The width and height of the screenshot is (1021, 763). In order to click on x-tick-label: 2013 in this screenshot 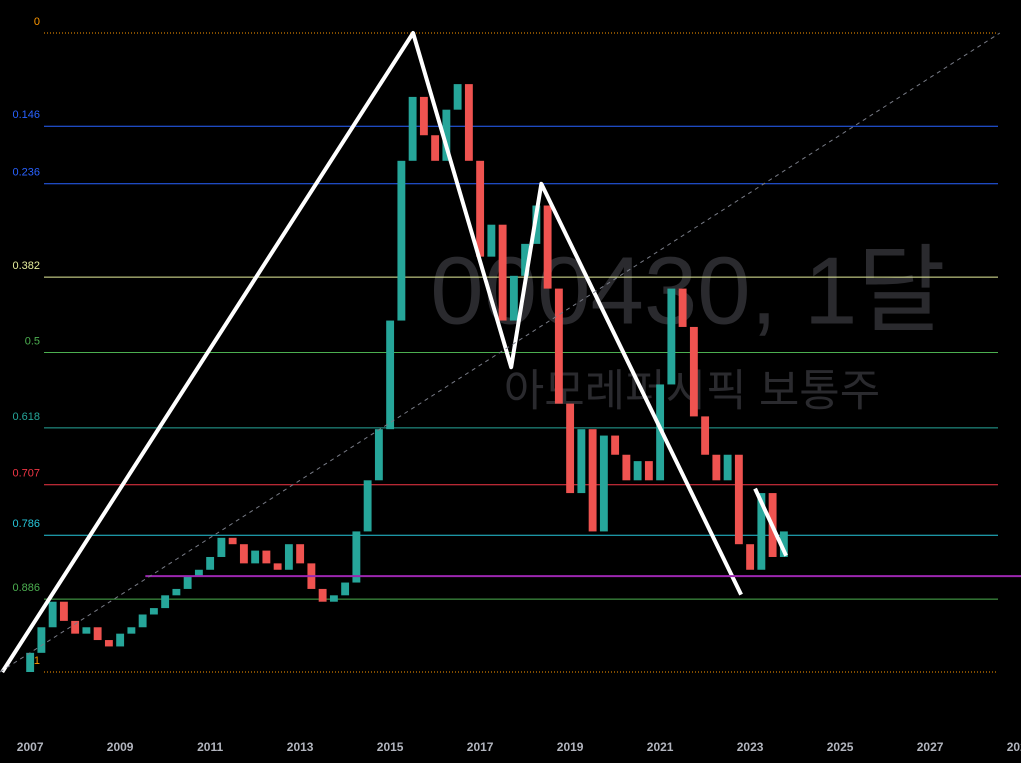, I will do `click(300, 747)`.